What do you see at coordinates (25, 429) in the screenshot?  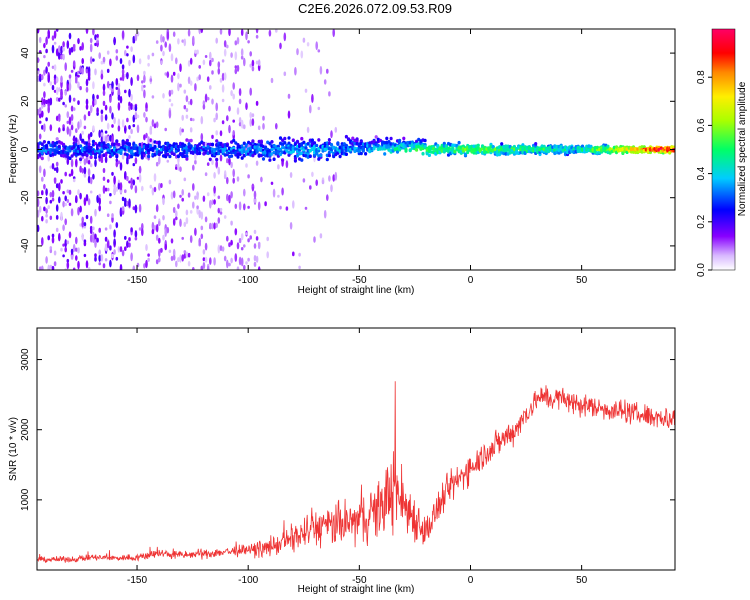 I see `snr-y-tick-label: 2000` at bounding box center [25, 429].